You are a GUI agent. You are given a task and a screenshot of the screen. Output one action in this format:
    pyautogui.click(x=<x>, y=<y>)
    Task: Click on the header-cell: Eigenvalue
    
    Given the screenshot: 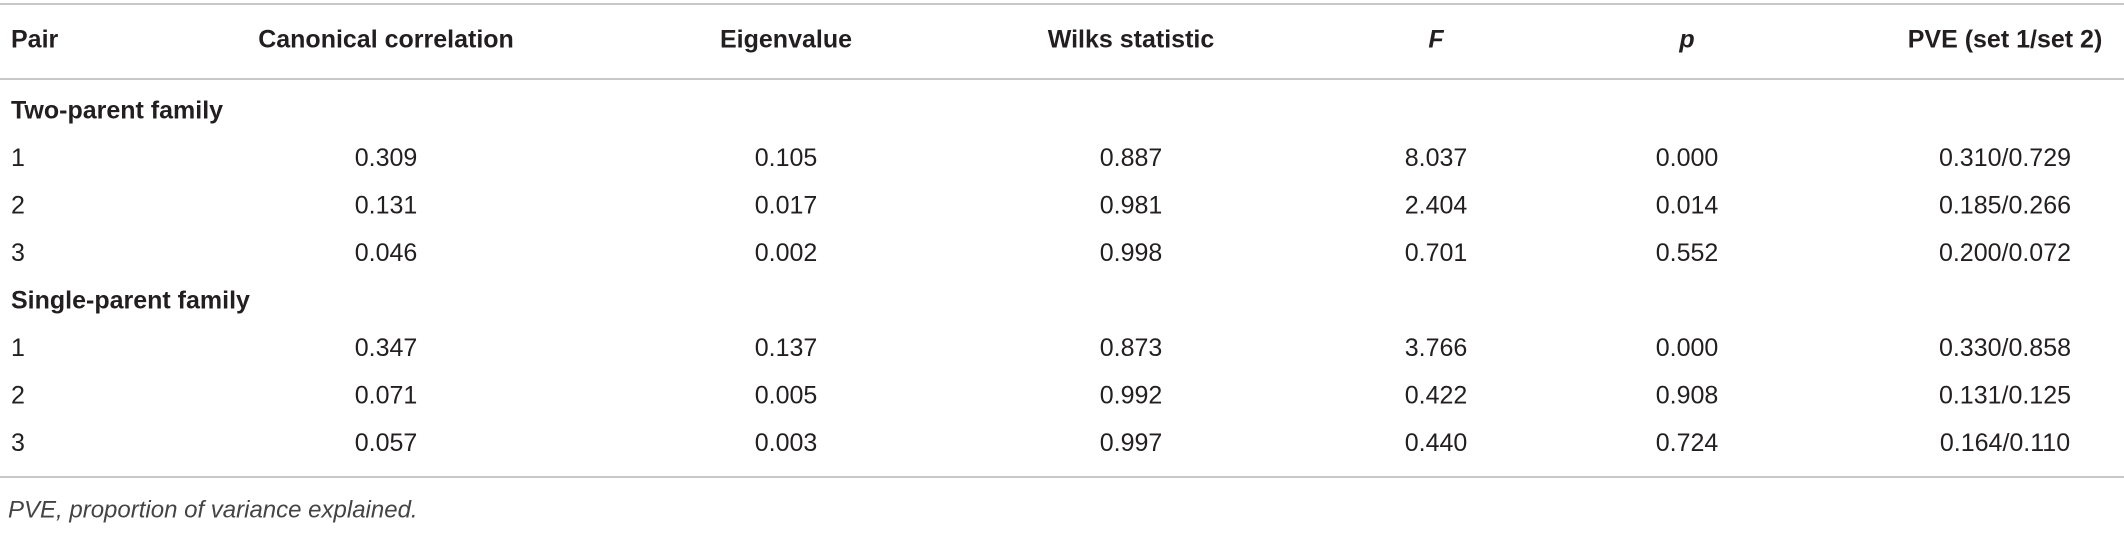 What is the action you would take?
    pyautogui.click(x=786, y=40)
    